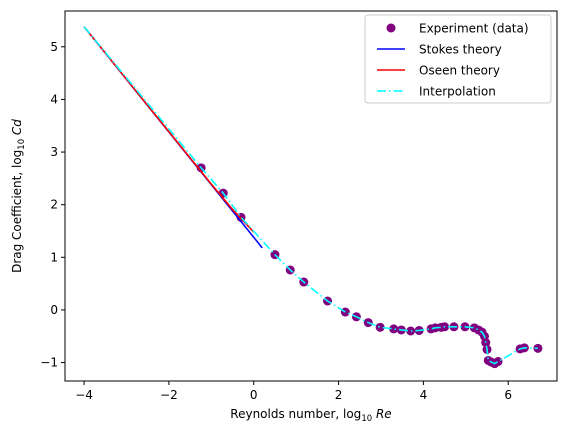  I want to click on y-axis-label-group: Drag Coefficient, log10 Cd, so click(18, 196).